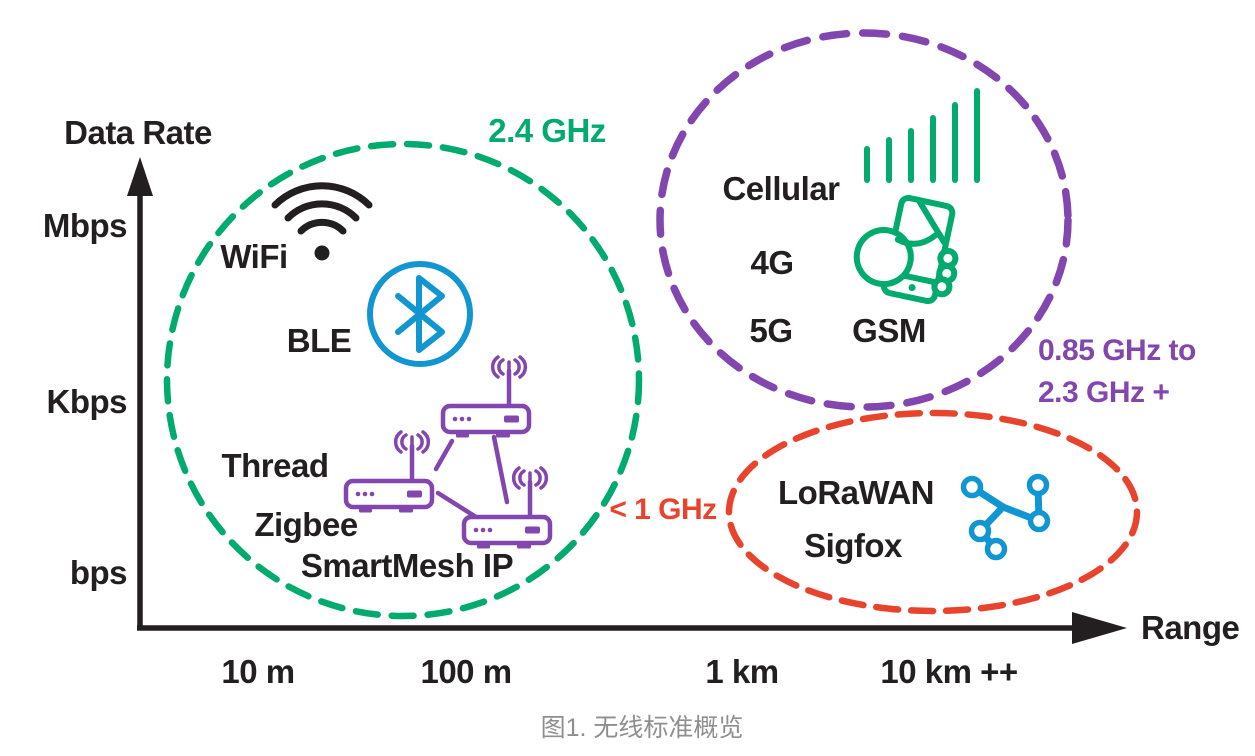 Image resolution: width=1255 pixels, height=756 pixels. What do you see at coordinates (1005, 517) in the screenshot?
I see `network-nodes-icon` at bounding box center [1005, 517].